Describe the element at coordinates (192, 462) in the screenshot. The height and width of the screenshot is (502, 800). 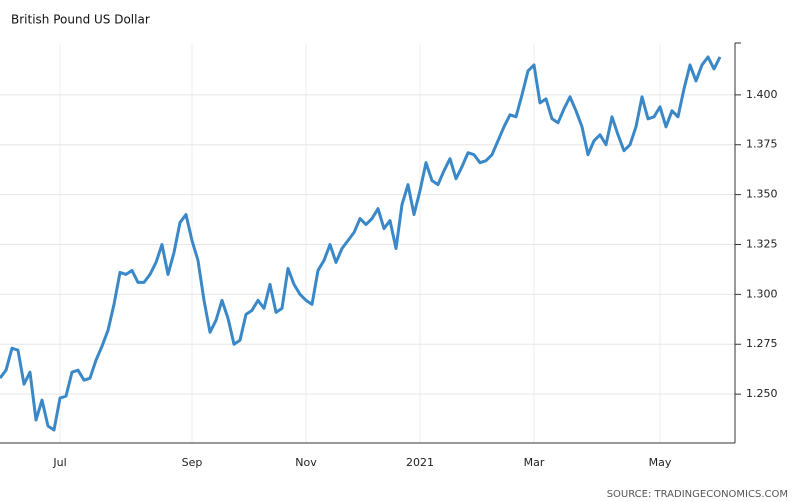
I see `x-tick-label: Sep` at that location.